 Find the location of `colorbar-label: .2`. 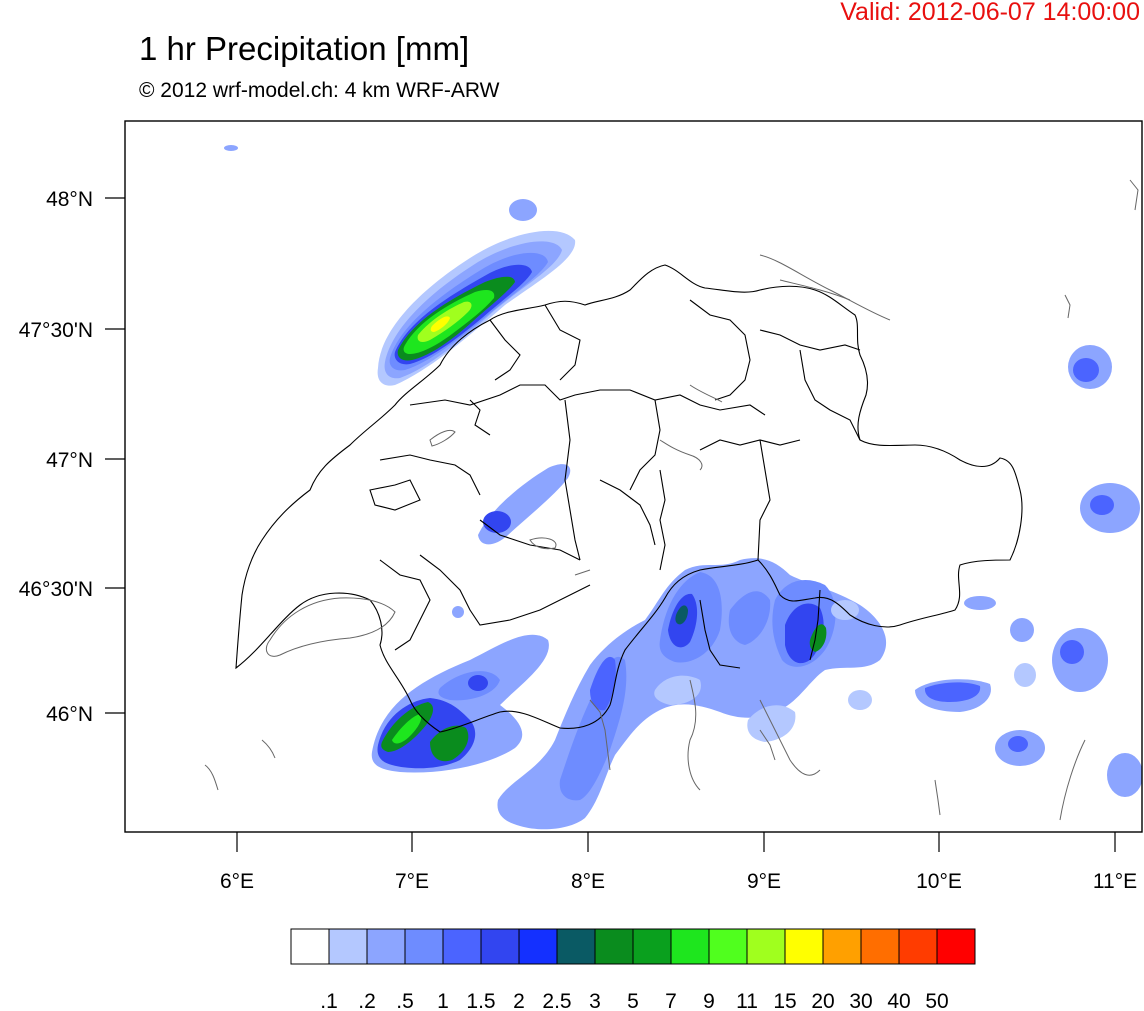

colorbar-label: .2 is located at coordinates (367, 1000).